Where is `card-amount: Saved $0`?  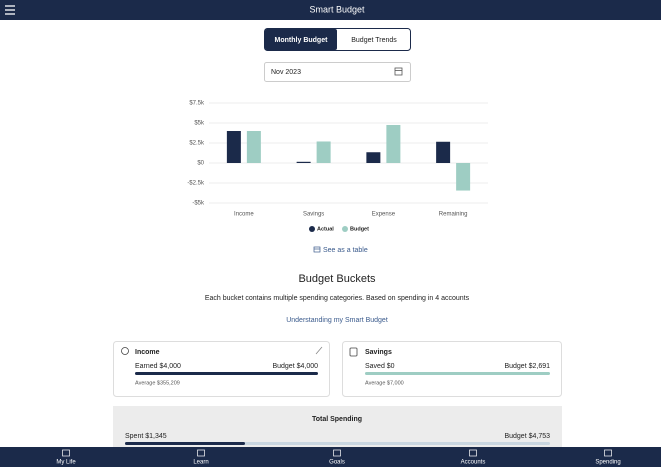 card-amount: Saved $0 is located at coordinates (380, 366).